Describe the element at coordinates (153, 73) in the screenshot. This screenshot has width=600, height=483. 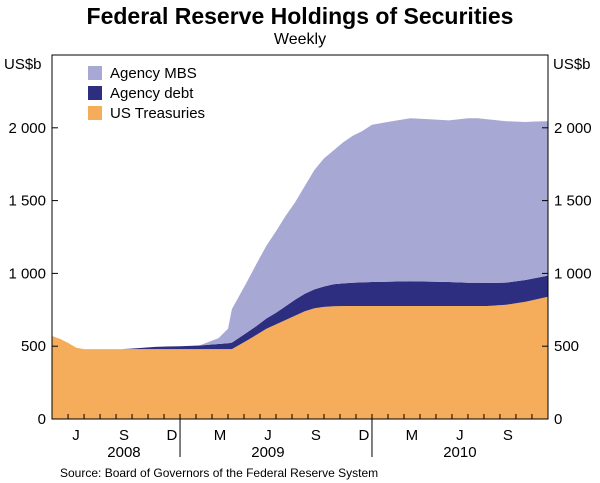
I see `legend-label: Agency MBS` at that location.